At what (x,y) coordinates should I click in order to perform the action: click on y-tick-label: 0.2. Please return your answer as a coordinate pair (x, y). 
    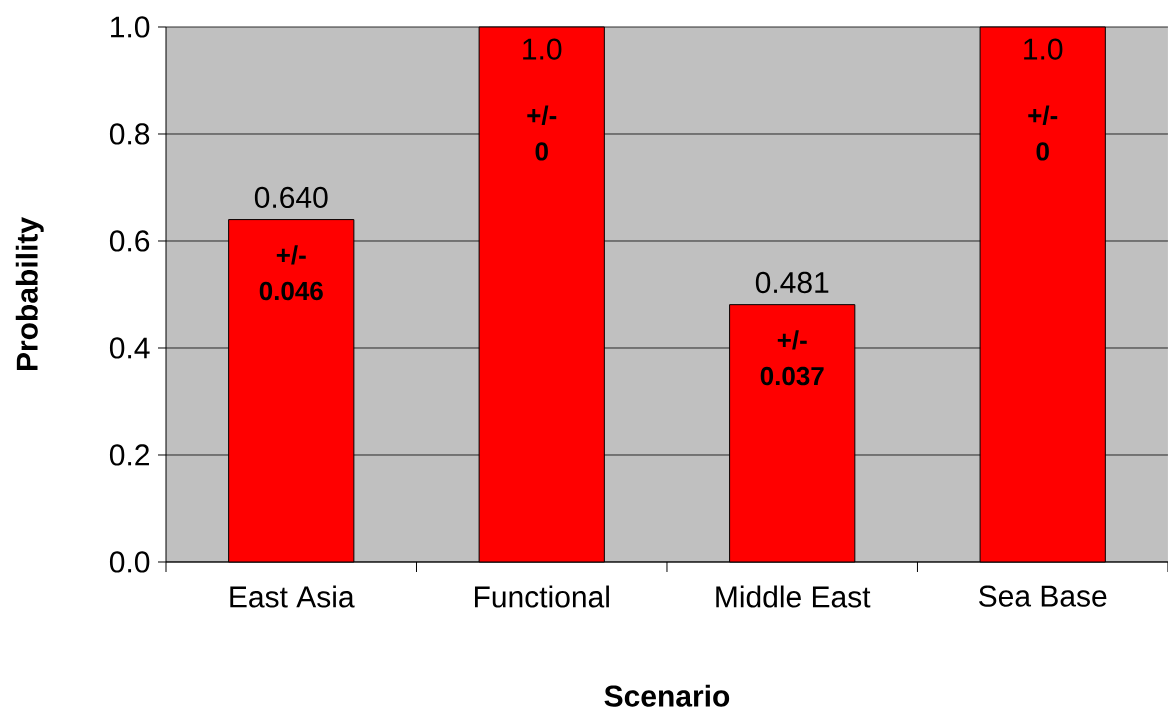
    Looking at the image, I should click on (129, 455).